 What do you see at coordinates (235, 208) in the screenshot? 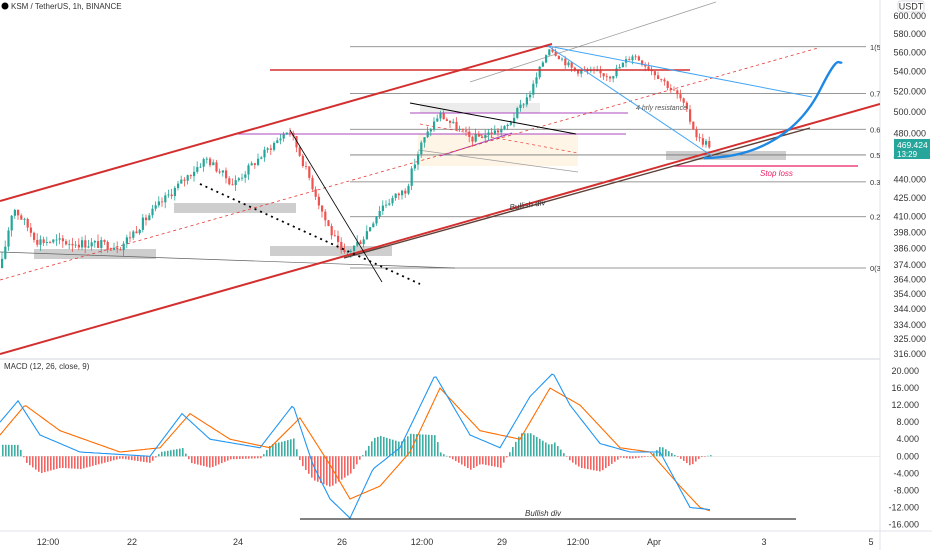
I see `support-zone-box` at bounding box center [235, 208].